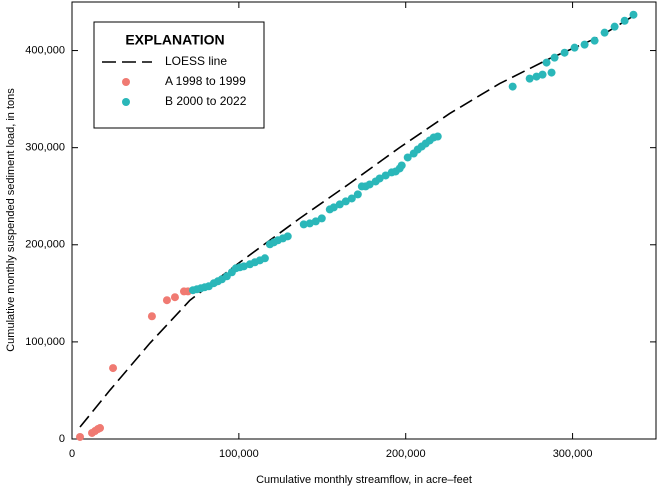 The height and width of the screenshot is (490, 658). I want to click on legend-box, so click(179, 75).